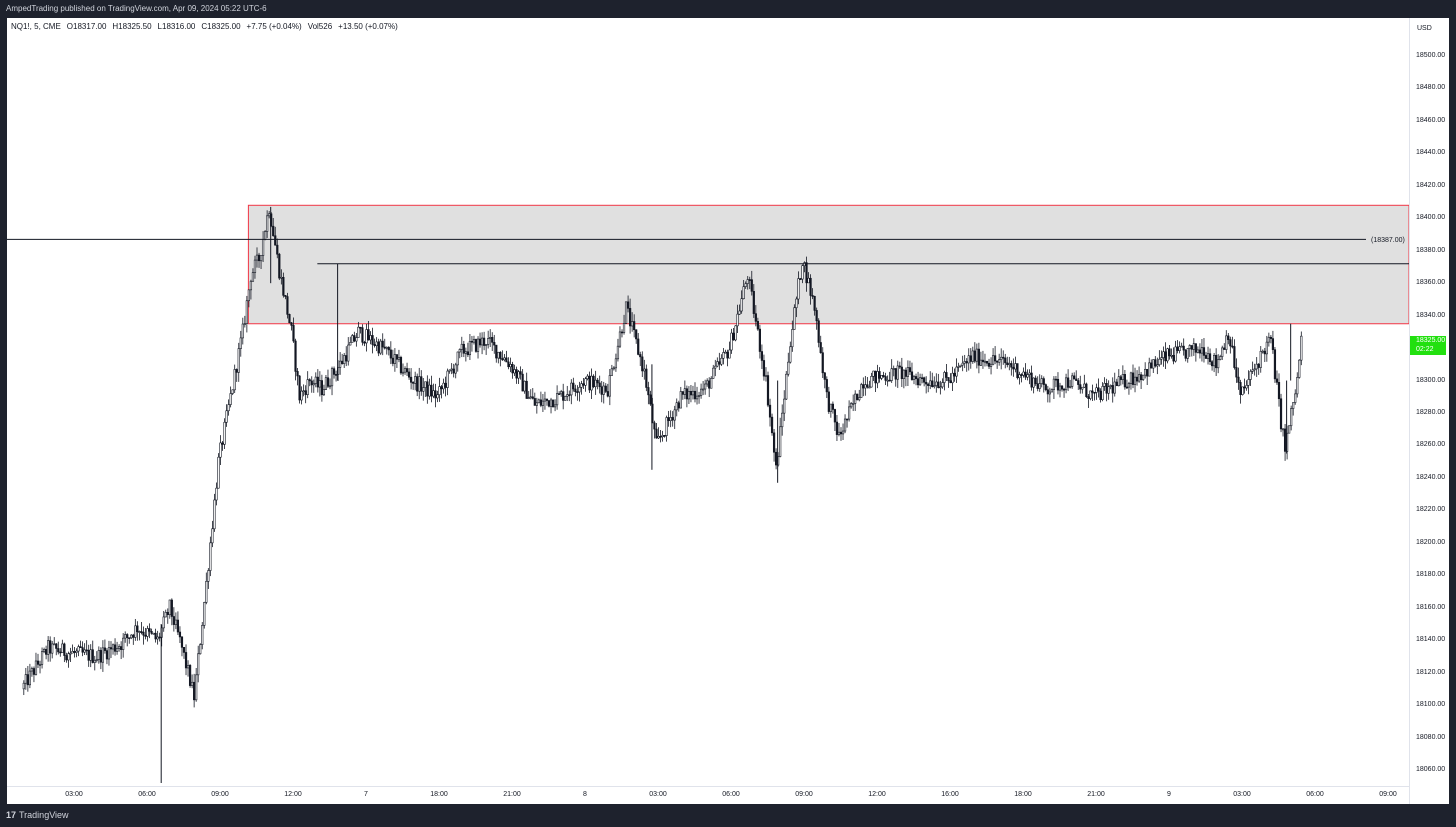  I want to click on currency-label: USD, so click(1424, 28).